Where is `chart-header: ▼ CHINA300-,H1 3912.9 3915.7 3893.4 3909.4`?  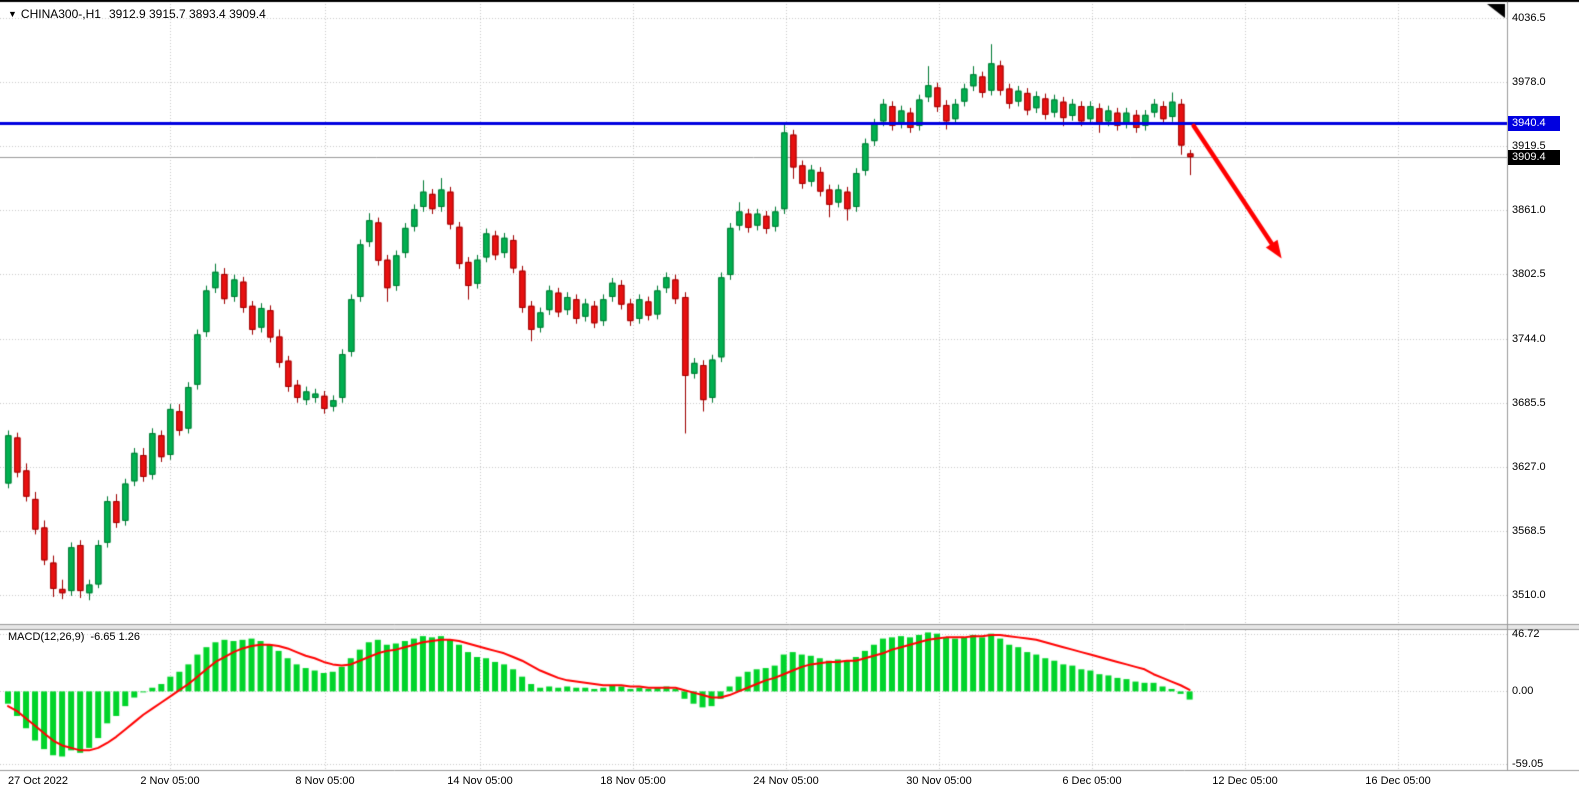 chart-header: ▼ CHINA300-,H1 3912.9 3915.7 3893.4 3909.4 is located at coordinates (137, 14).